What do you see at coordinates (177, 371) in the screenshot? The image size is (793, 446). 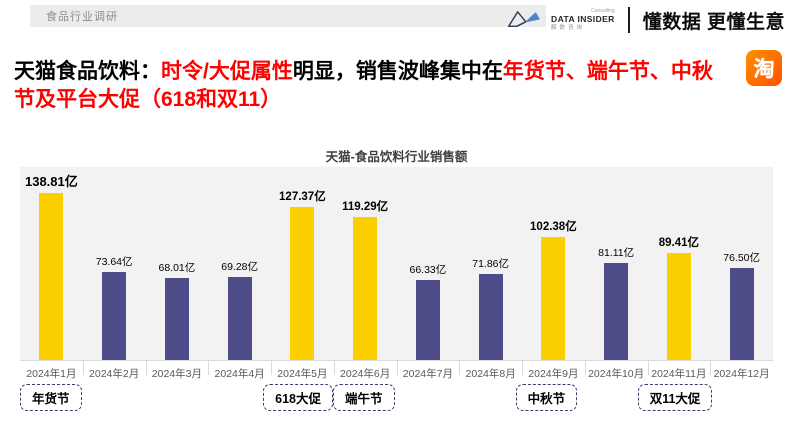 I see `x-axis-tick-label: 2024年3月` at bounding box center [177, 371].